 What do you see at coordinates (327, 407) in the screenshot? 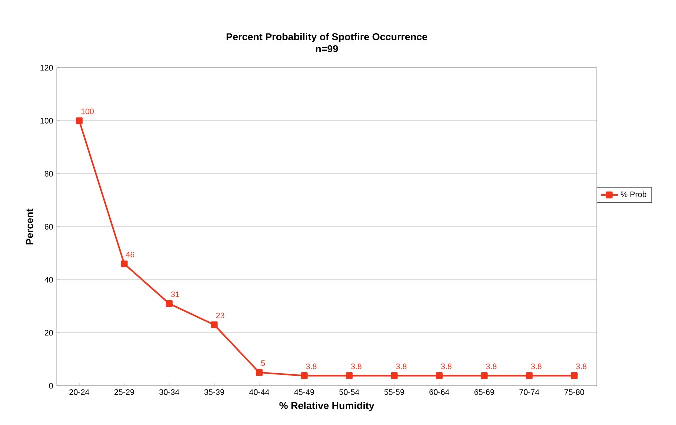
I see `x-axis-title: % Relative Humidity` at bounding box center [327, 407].